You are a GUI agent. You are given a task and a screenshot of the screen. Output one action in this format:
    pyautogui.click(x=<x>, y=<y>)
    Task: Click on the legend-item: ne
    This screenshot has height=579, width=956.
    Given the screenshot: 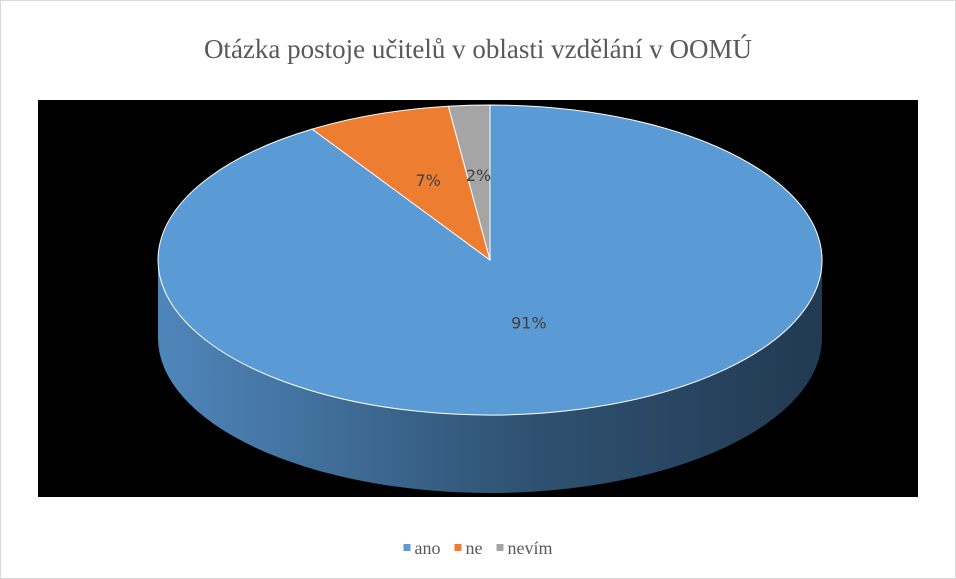 What is the action you would take?
    pyautogui.click(x=468, y=548)
    